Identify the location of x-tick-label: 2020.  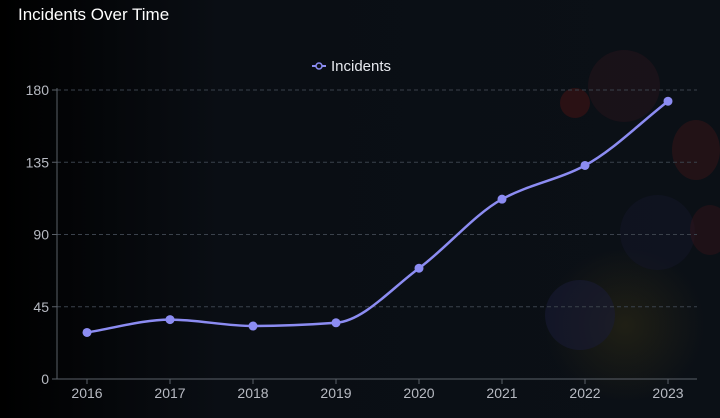
(418, 393).